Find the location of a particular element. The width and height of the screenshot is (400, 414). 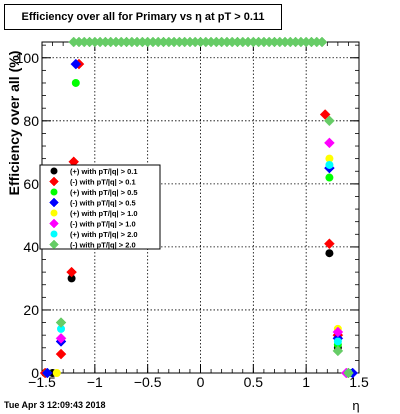

legend-label: (+) with pT/|q| > 0.1 is located at coordinates (104, 171).